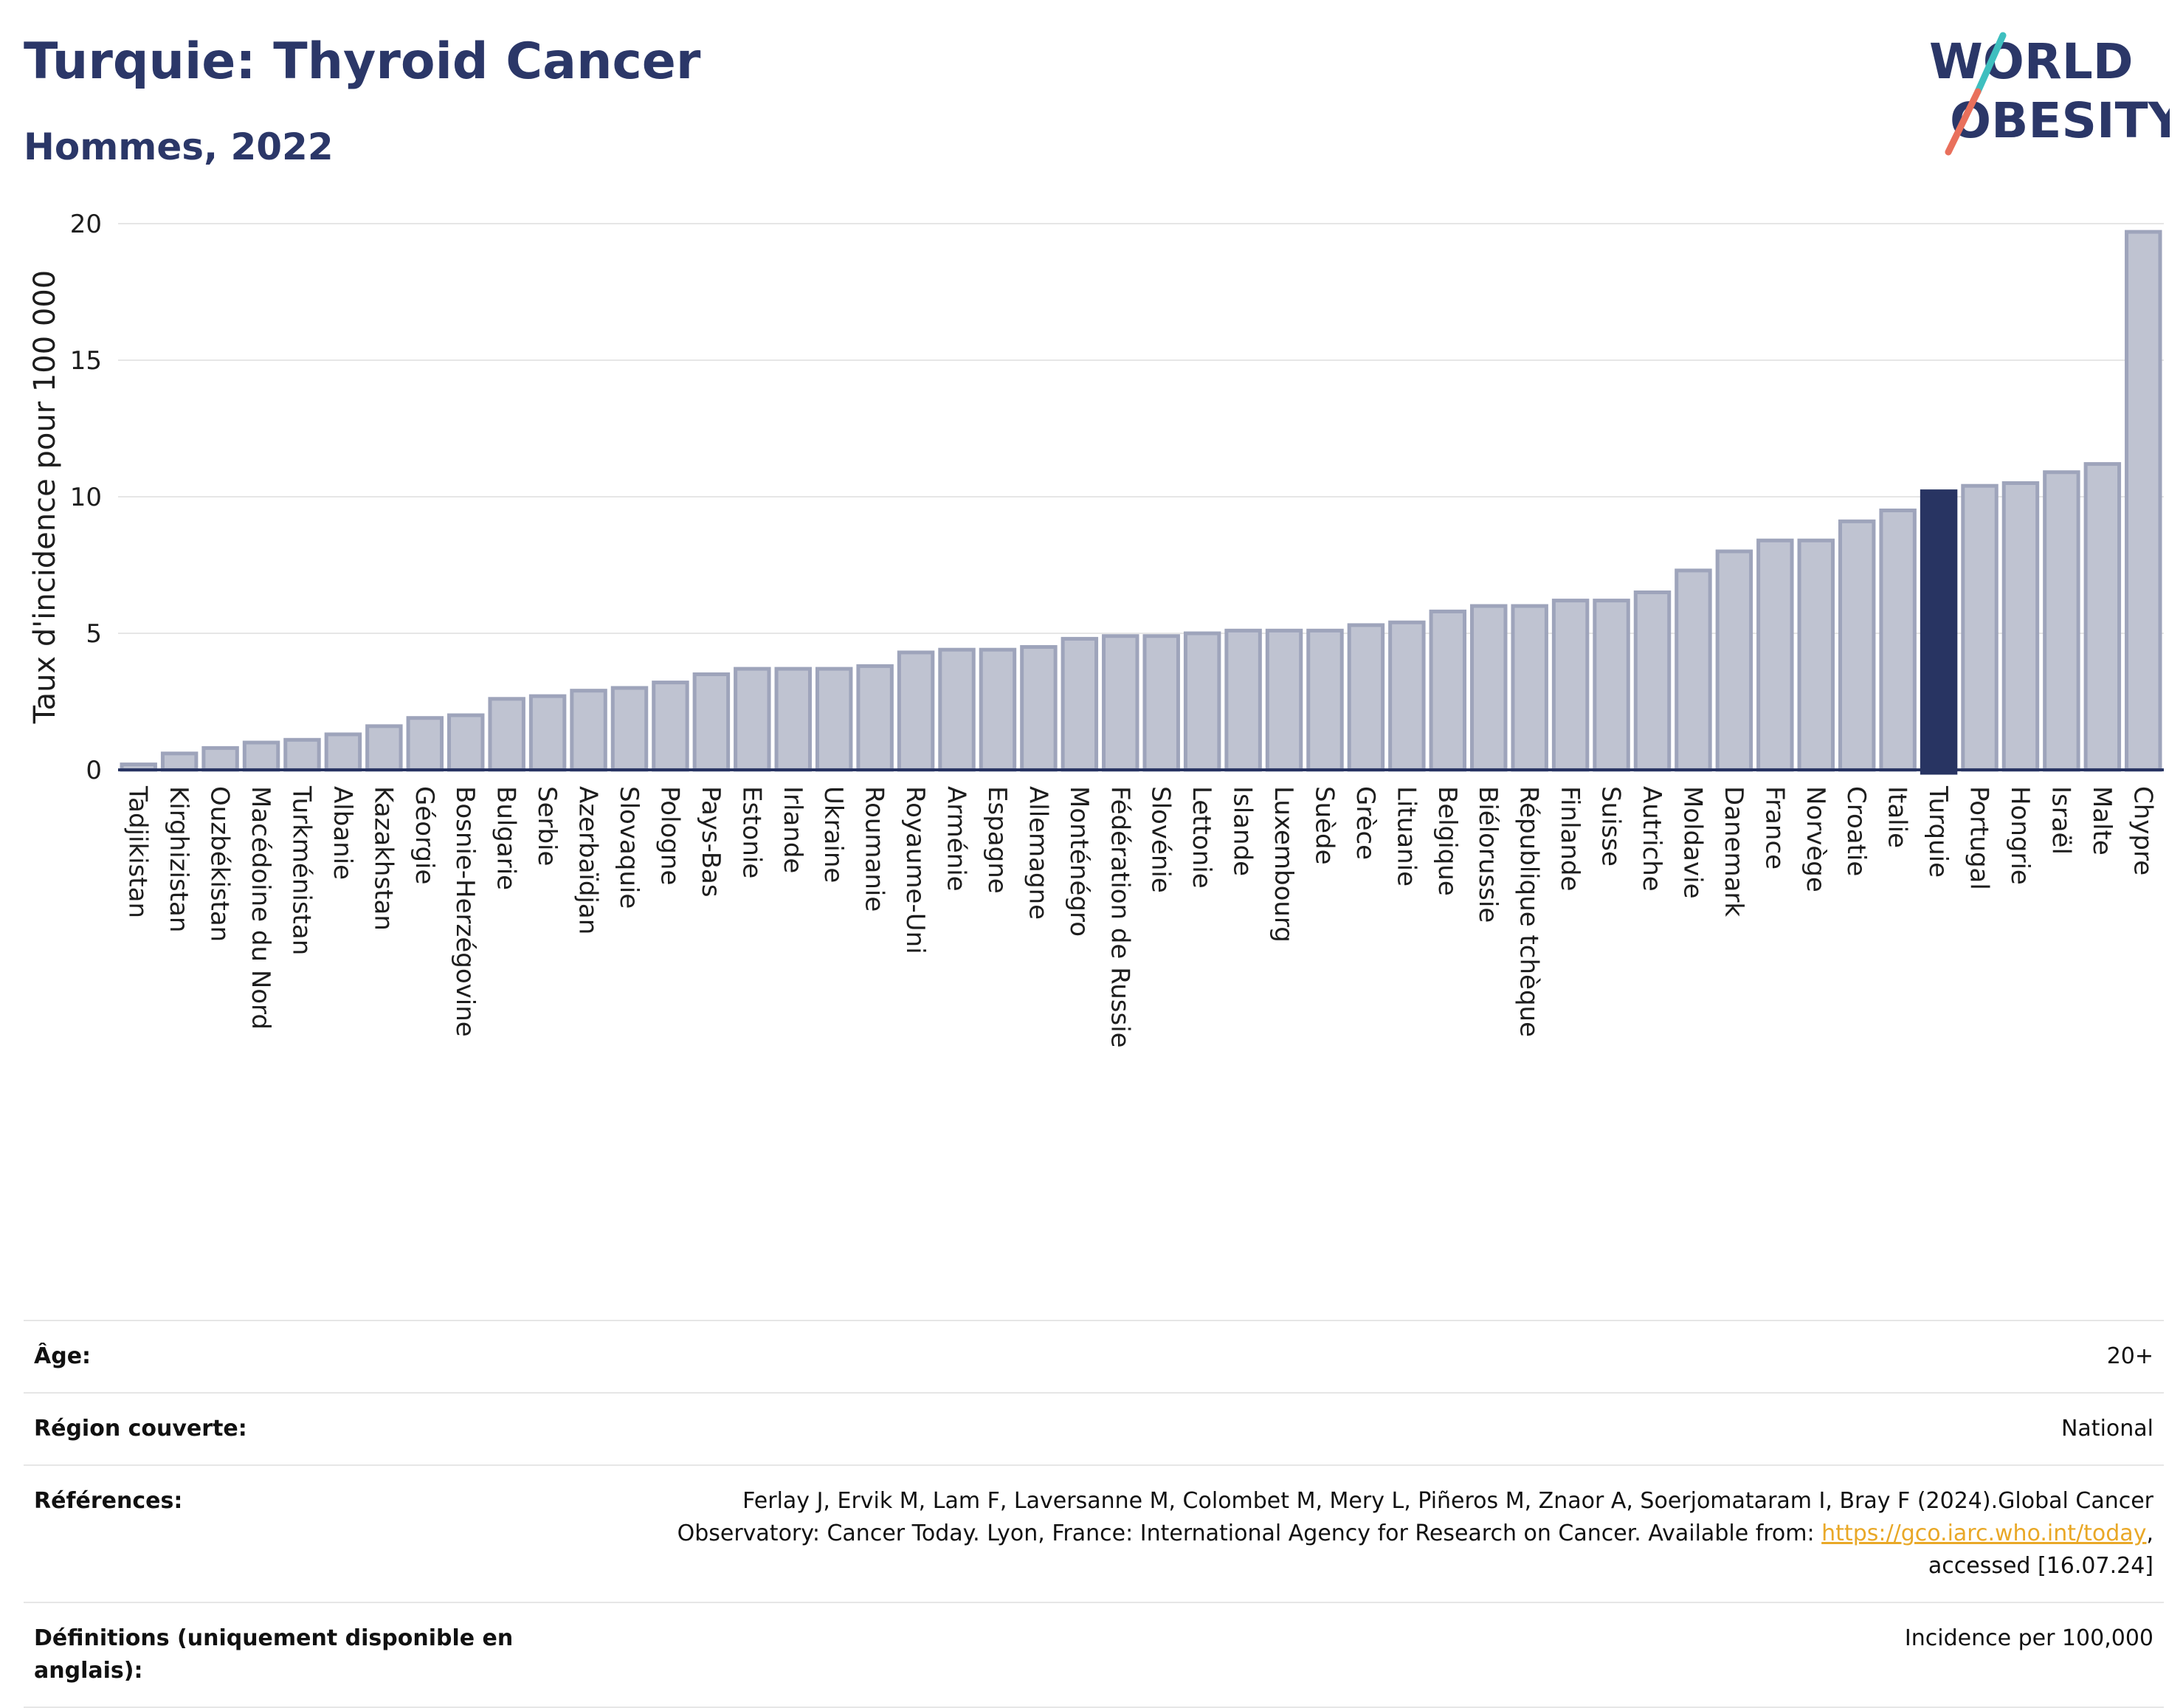  Describe the element at coordinates (1406, 836) in the screenshot. I see `x-tick-label: Lituanie` at that location.